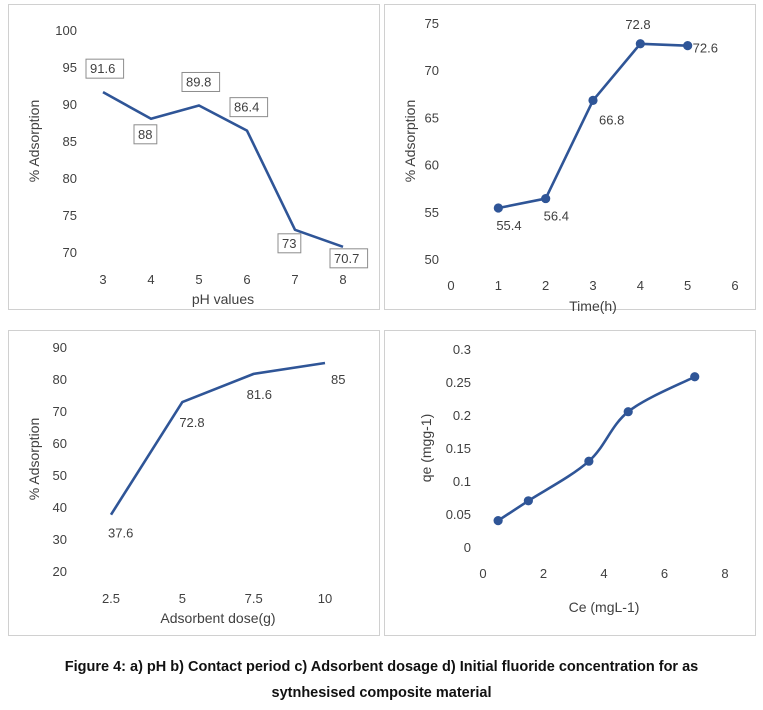 This screenshot has height=710, width=763. What do you see at coordinates (432, 212) in the screenshot?
I see `y-tick-label: 55` at bounding box center [432, 212].